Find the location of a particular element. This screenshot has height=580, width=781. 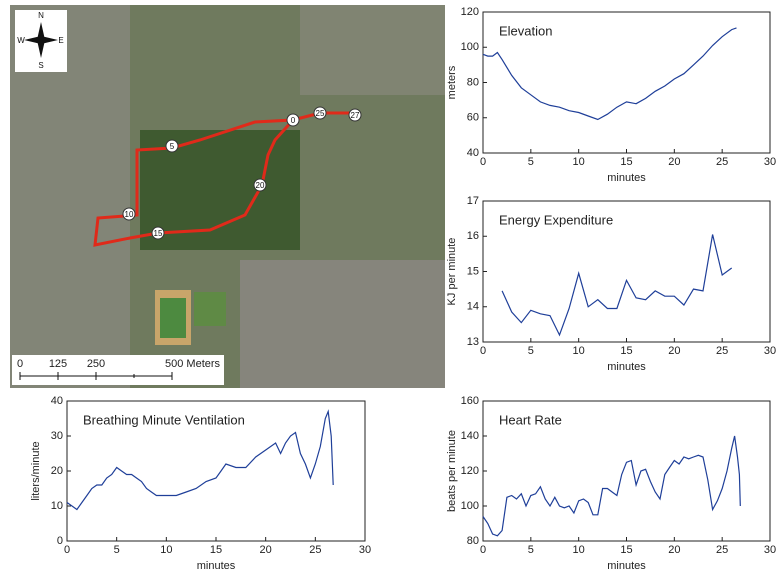

y-tick-label: 16 is located at coordinates (473, 236).